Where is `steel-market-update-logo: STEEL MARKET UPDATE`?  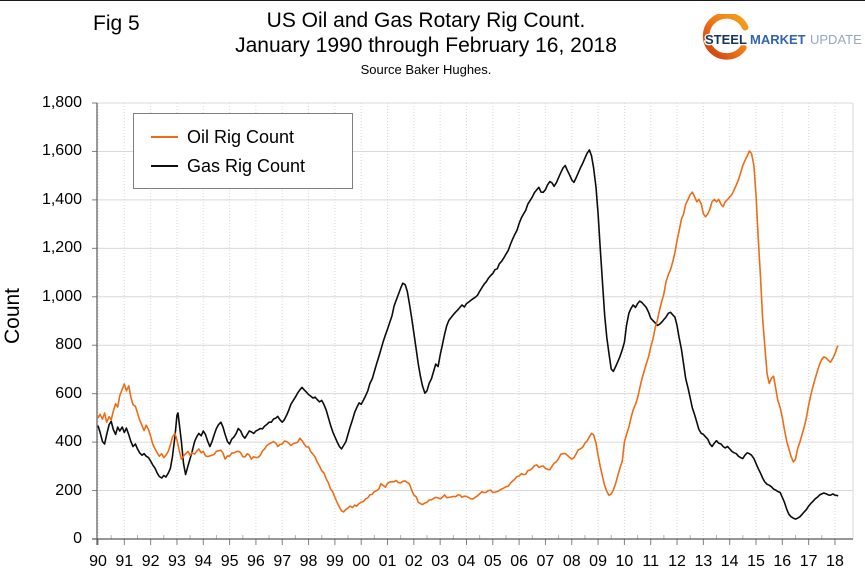 steel-market-update-logo: STEEL MARKET UPDATE is located at coordinates (782, 37).